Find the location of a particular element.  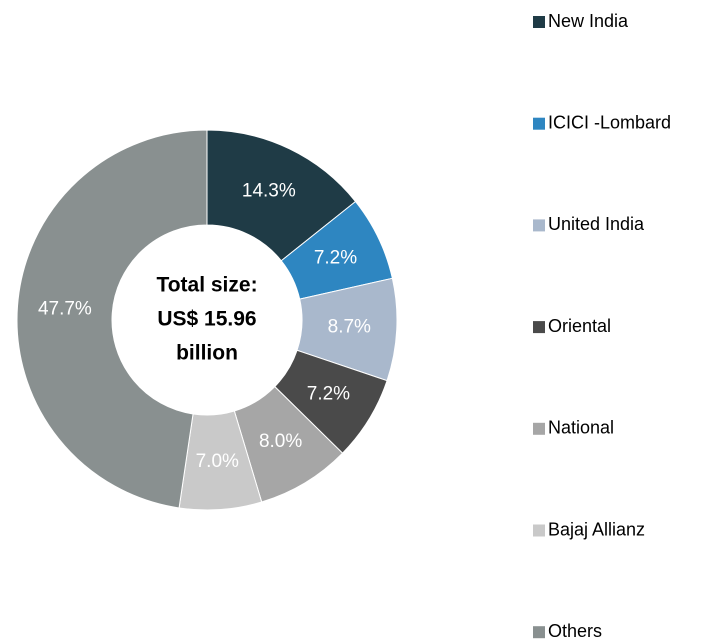

legend-label: Oriental is located at coordinates (579, 326).